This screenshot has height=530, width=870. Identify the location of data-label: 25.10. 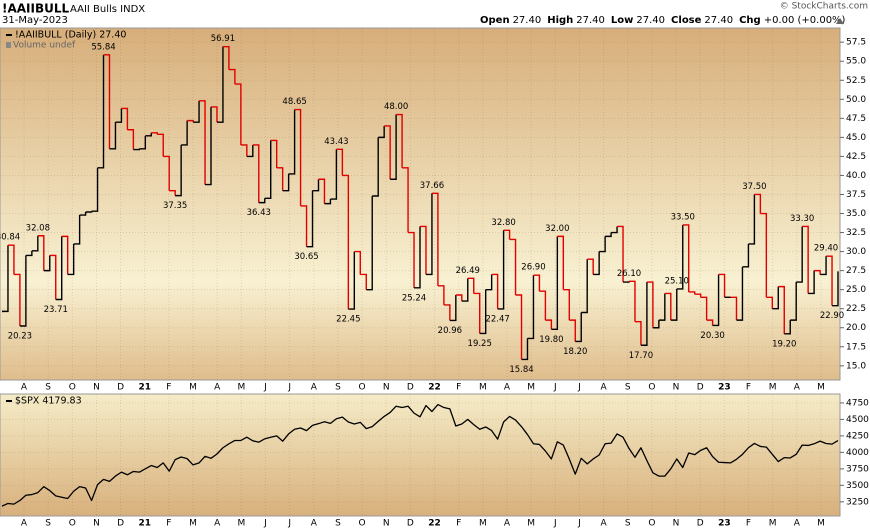
(677, 281).